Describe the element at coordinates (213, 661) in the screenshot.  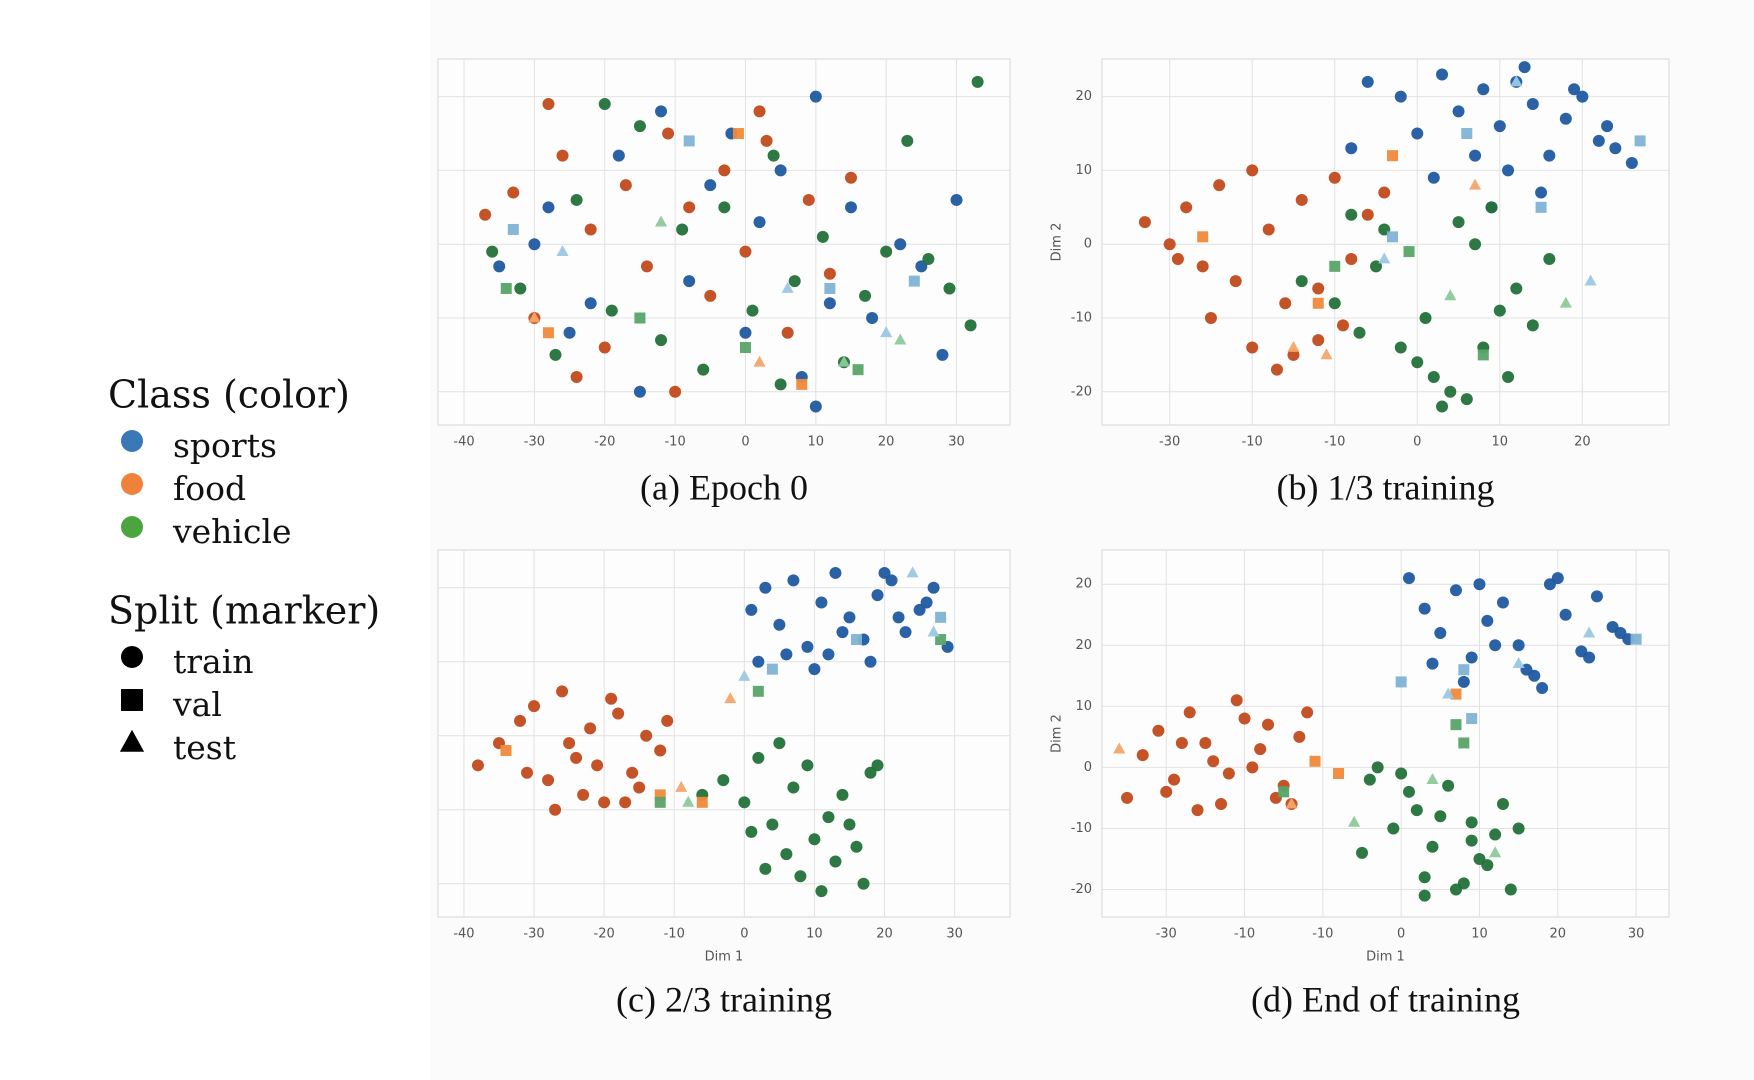
I see `legend-label: train` at that location.